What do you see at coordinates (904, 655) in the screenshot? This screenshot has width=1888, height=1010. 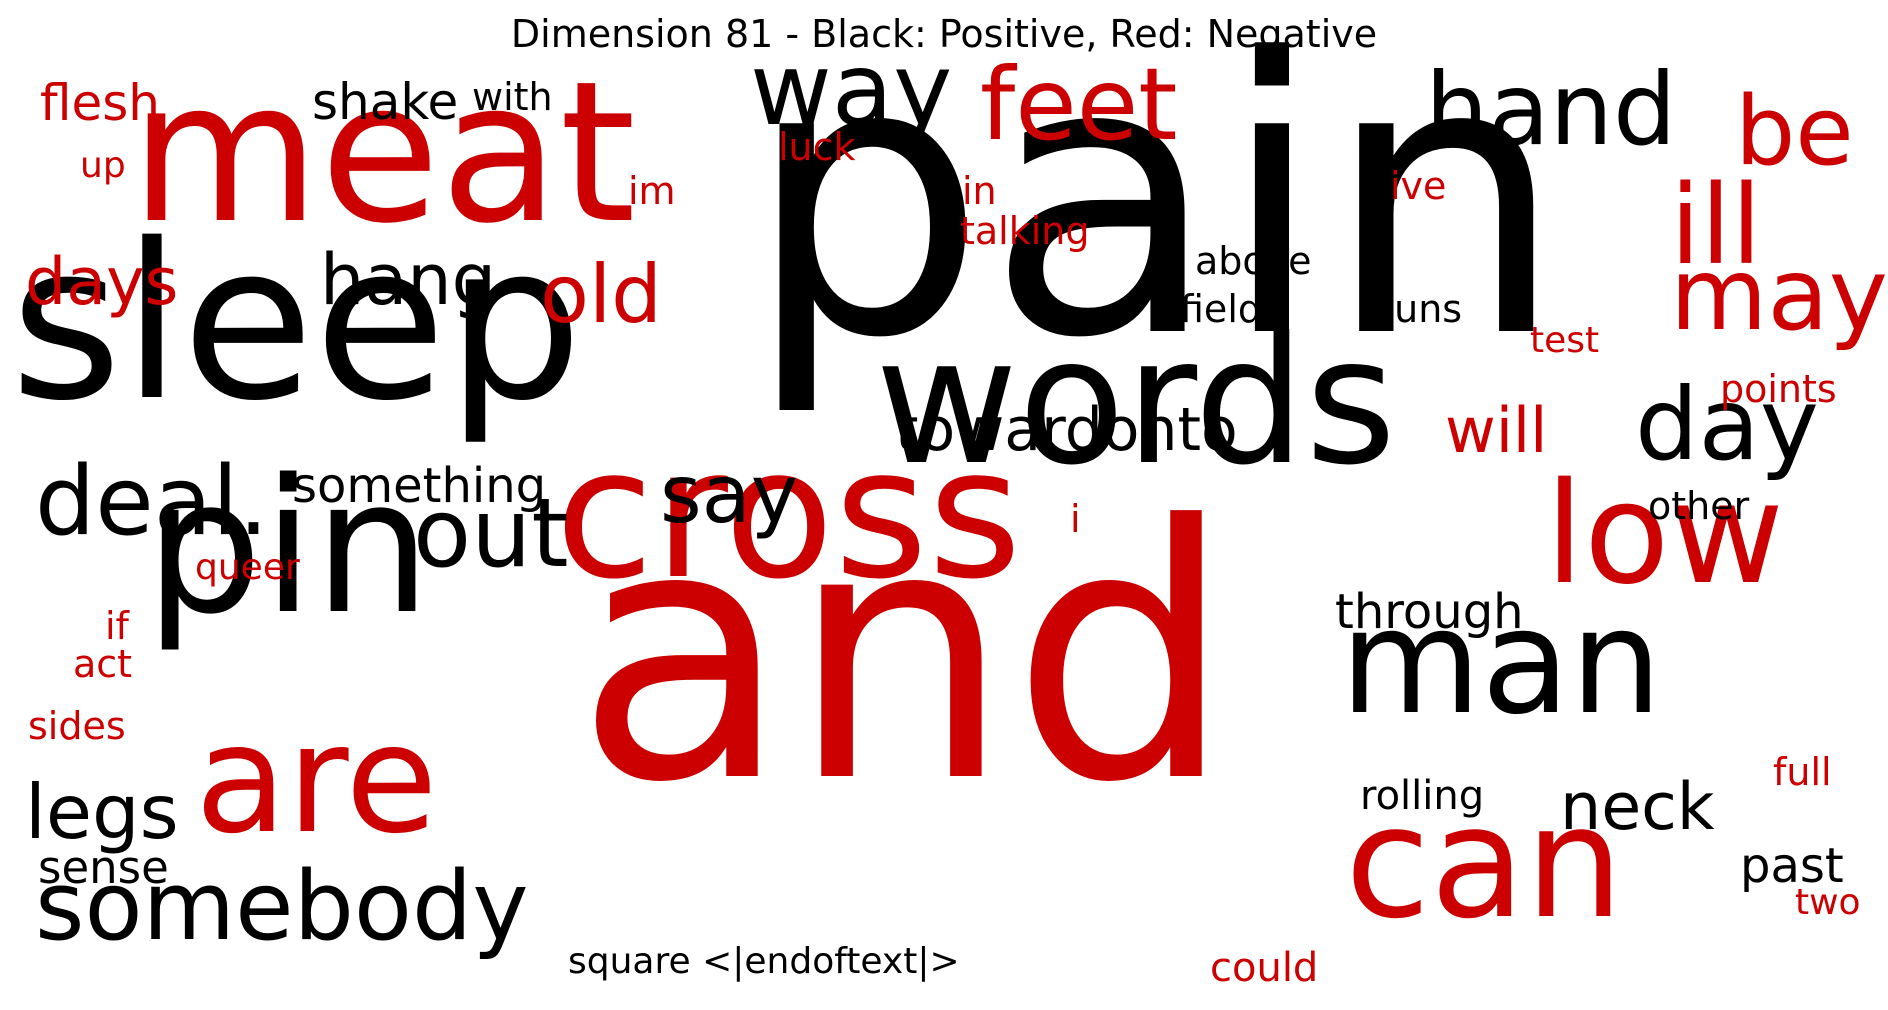 I see `word-negative: and` at bounding box center [904, 655].